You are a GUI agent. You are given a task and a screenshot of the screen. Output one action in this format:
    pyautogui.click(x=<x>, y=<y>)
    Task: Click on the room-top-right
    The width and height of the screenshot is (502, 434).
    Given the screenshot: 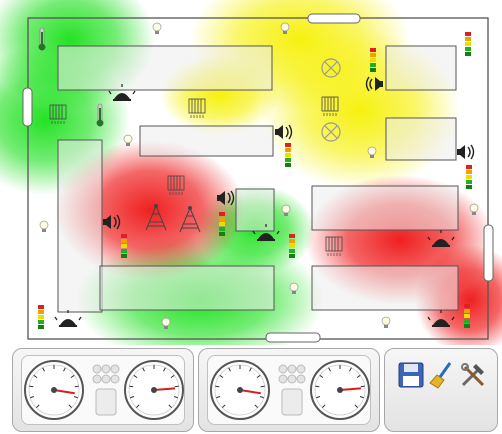 What is the action you would take?
    pyautogui.click(x=421, y=68)
    